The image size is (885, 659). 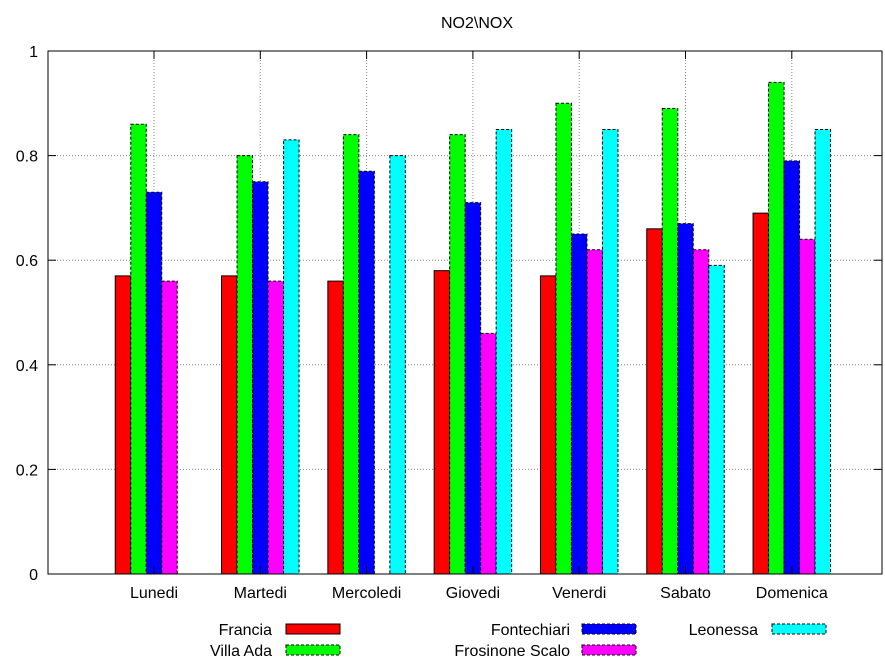 I want to click on y-tick-label: 0.6, so click(x=27, y=261).